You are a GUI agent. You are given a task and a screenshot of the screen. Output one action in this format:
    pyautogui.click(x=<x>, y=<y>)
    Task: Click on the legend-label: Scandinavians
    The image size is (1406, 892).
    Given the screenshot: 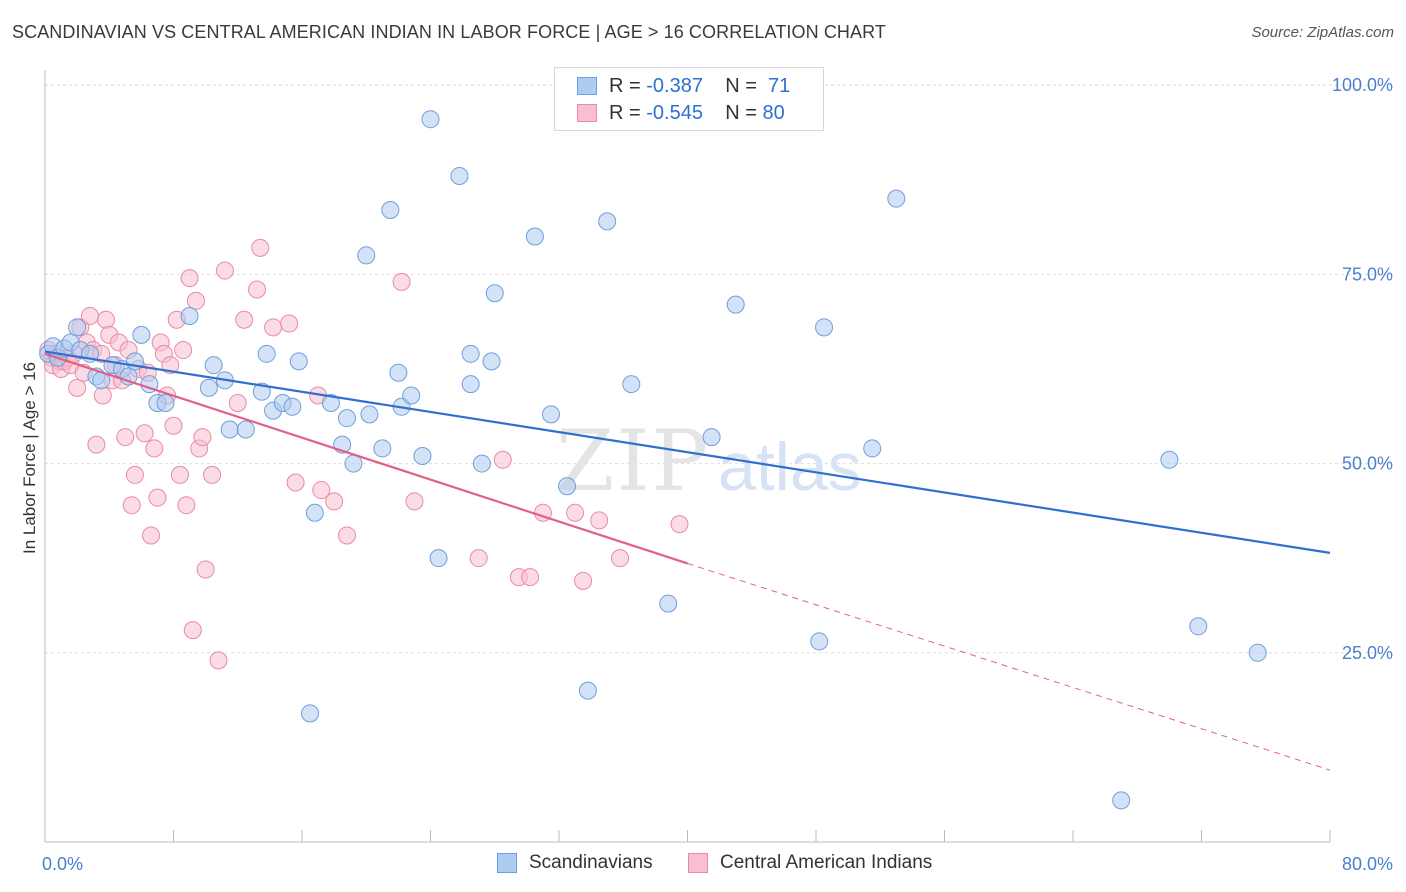 What is the action you would take?
    pyautogui.click(x=591, y=862)
    